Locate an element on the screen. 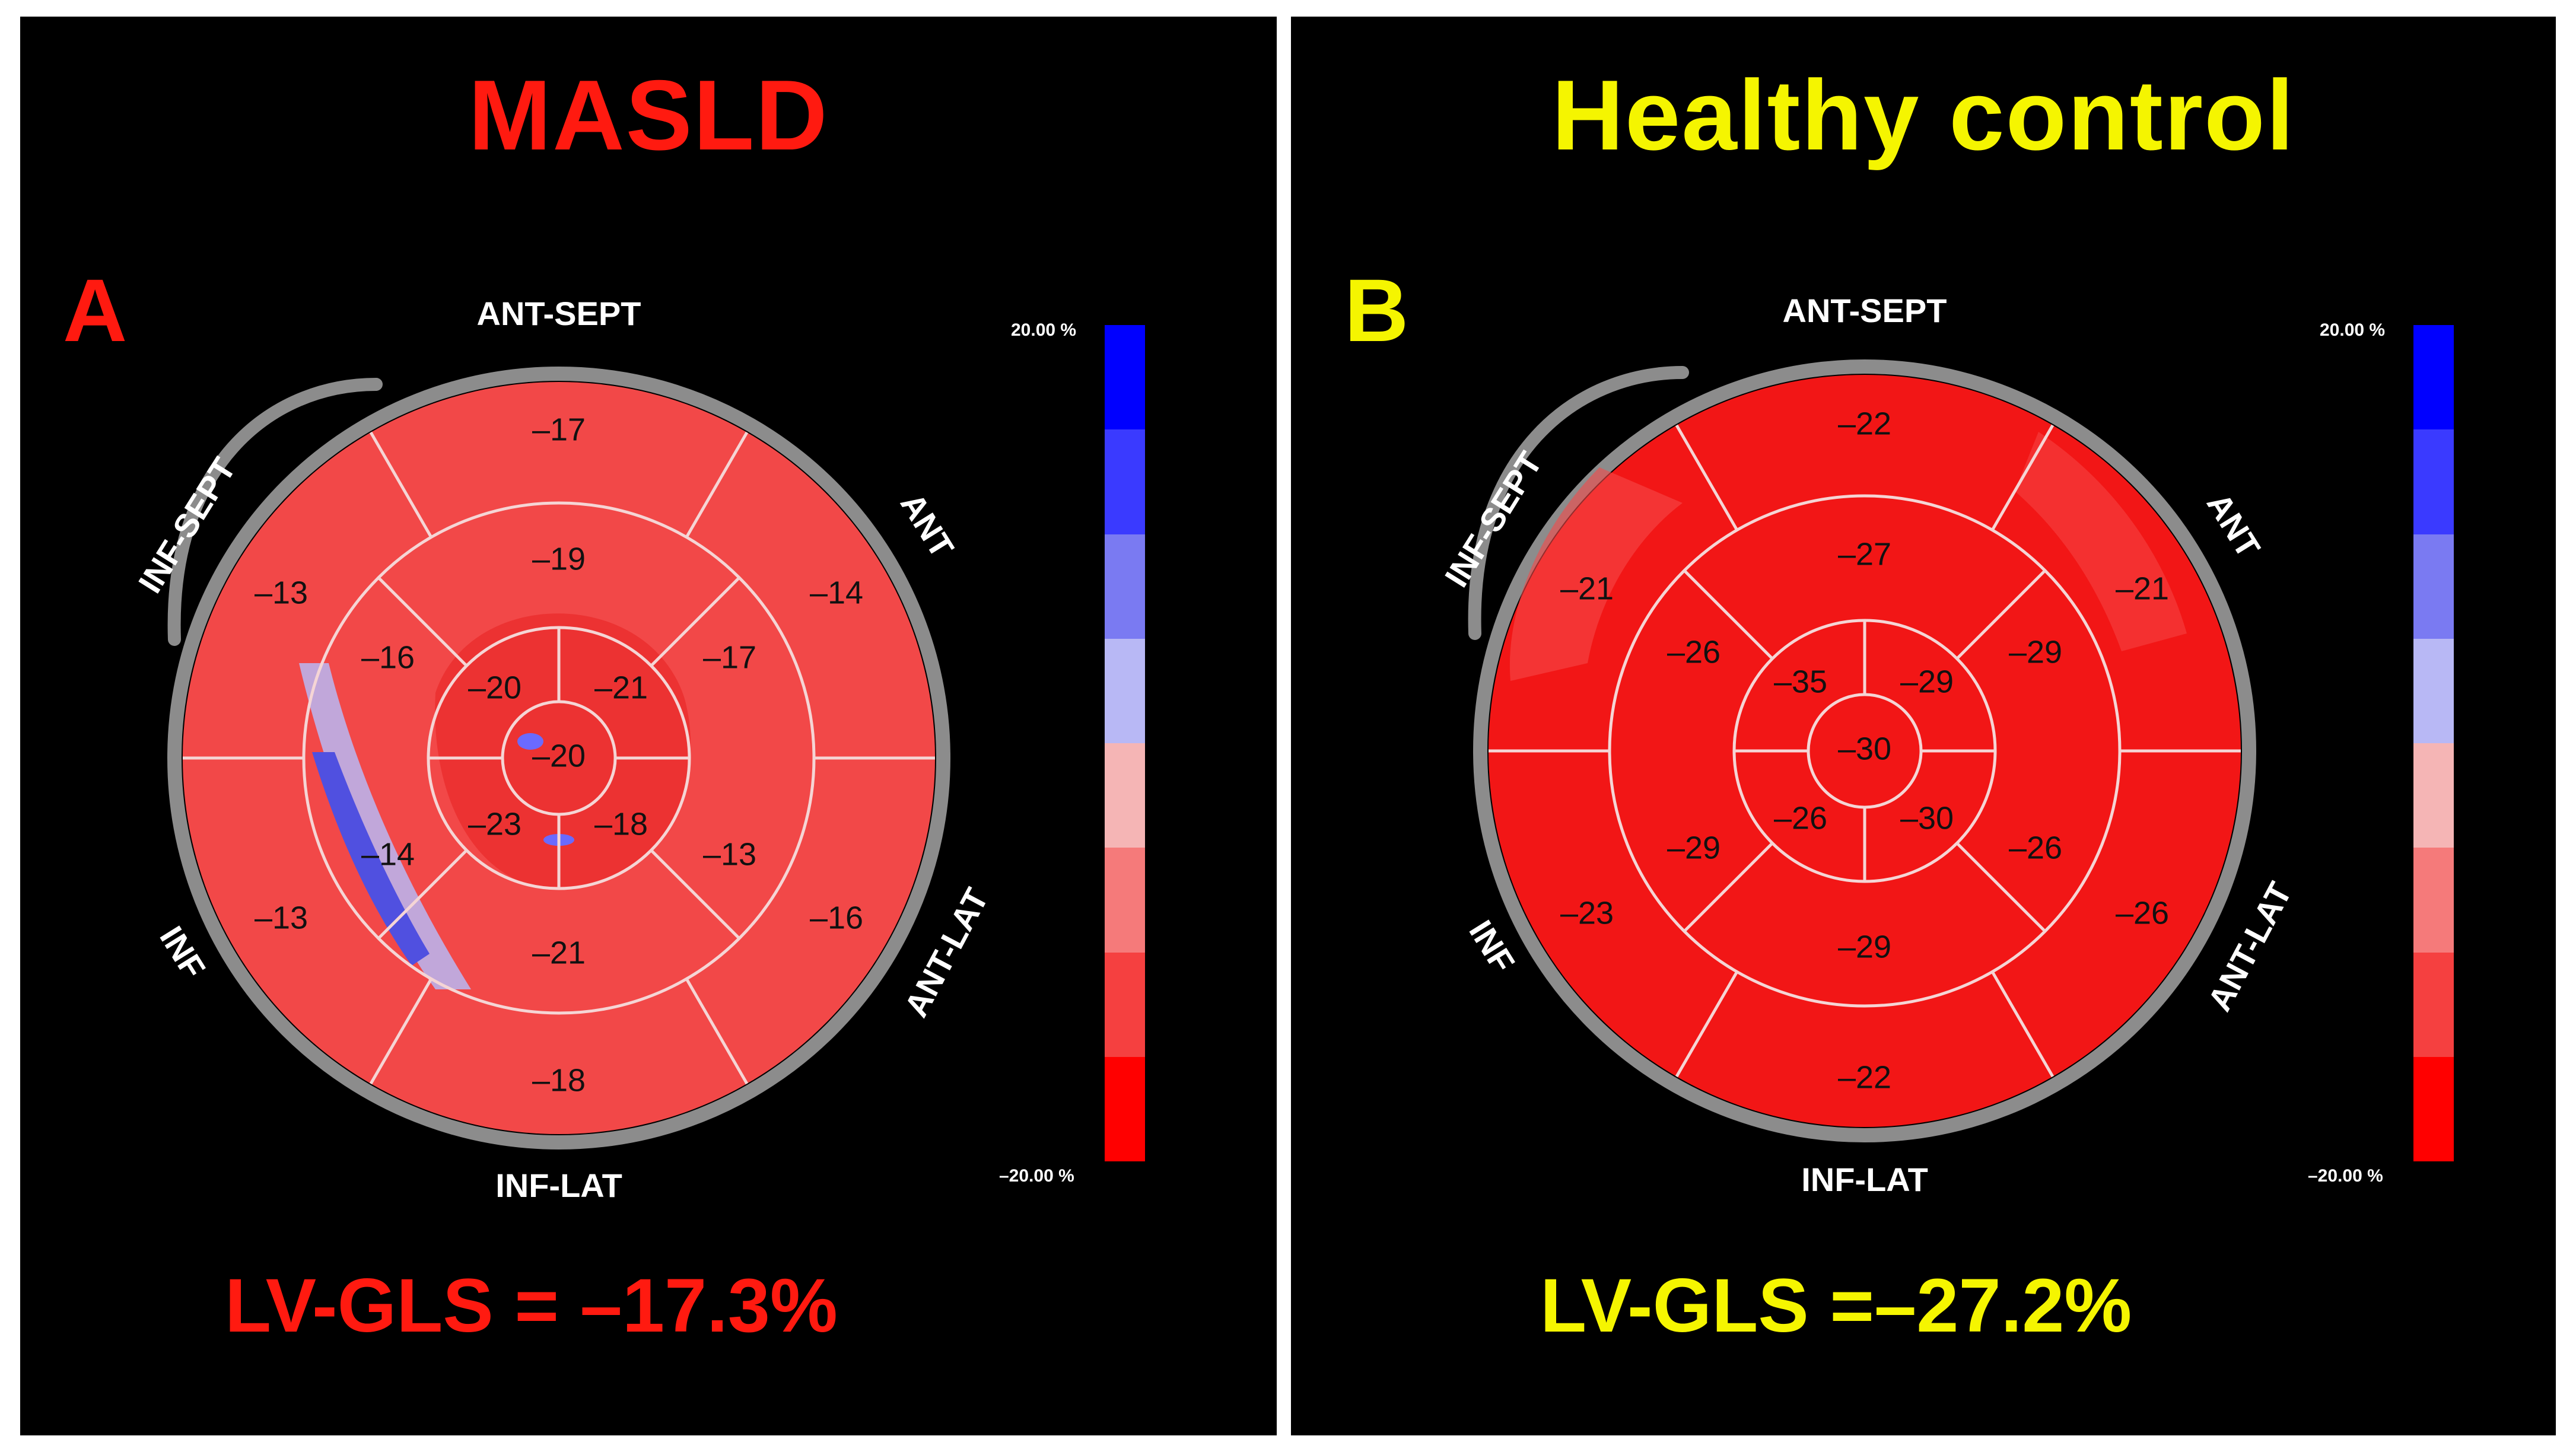 This screenshot has height=1452, width=2576. septal-akinesis-zone is located at coordinates (371, 859).